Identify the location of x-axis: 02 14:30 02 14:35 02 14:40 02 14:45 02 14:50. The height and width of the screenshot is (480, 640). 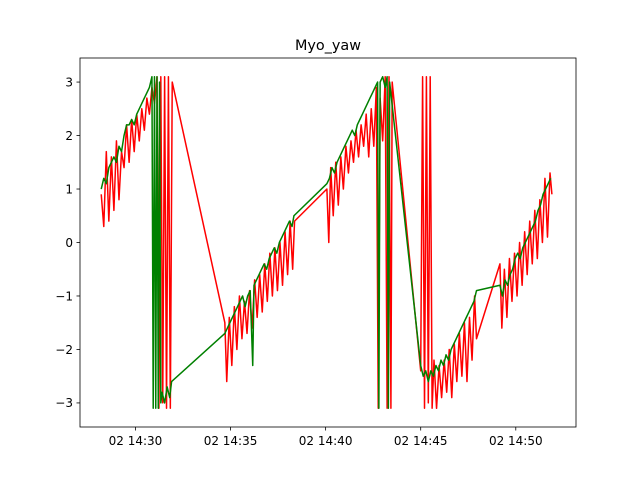
(326, 437).